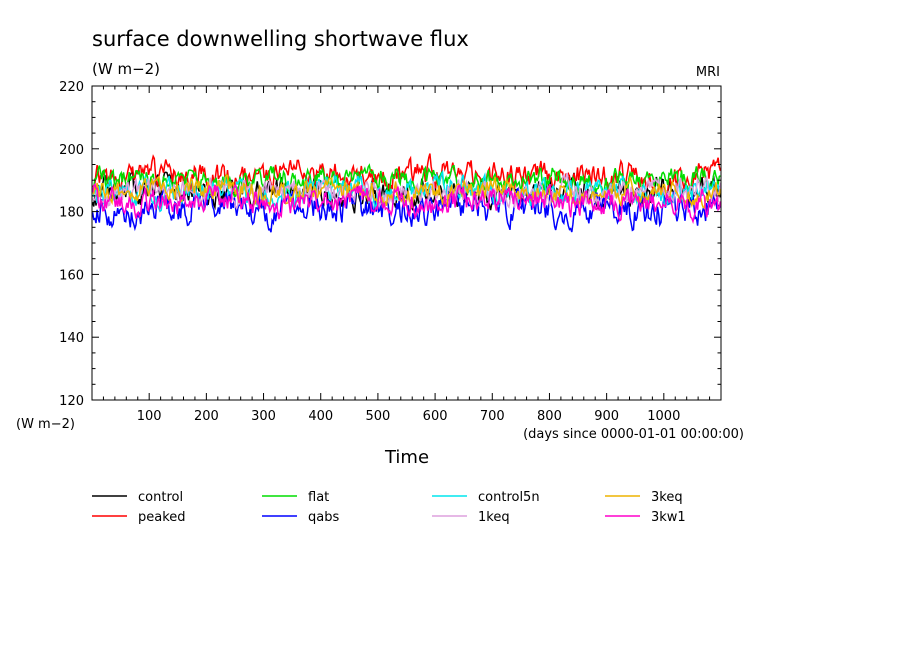 The width and height of the screenshot is (904, 654). I want to click on legend-item-3kw1: 3kw1, so click(645, 517).